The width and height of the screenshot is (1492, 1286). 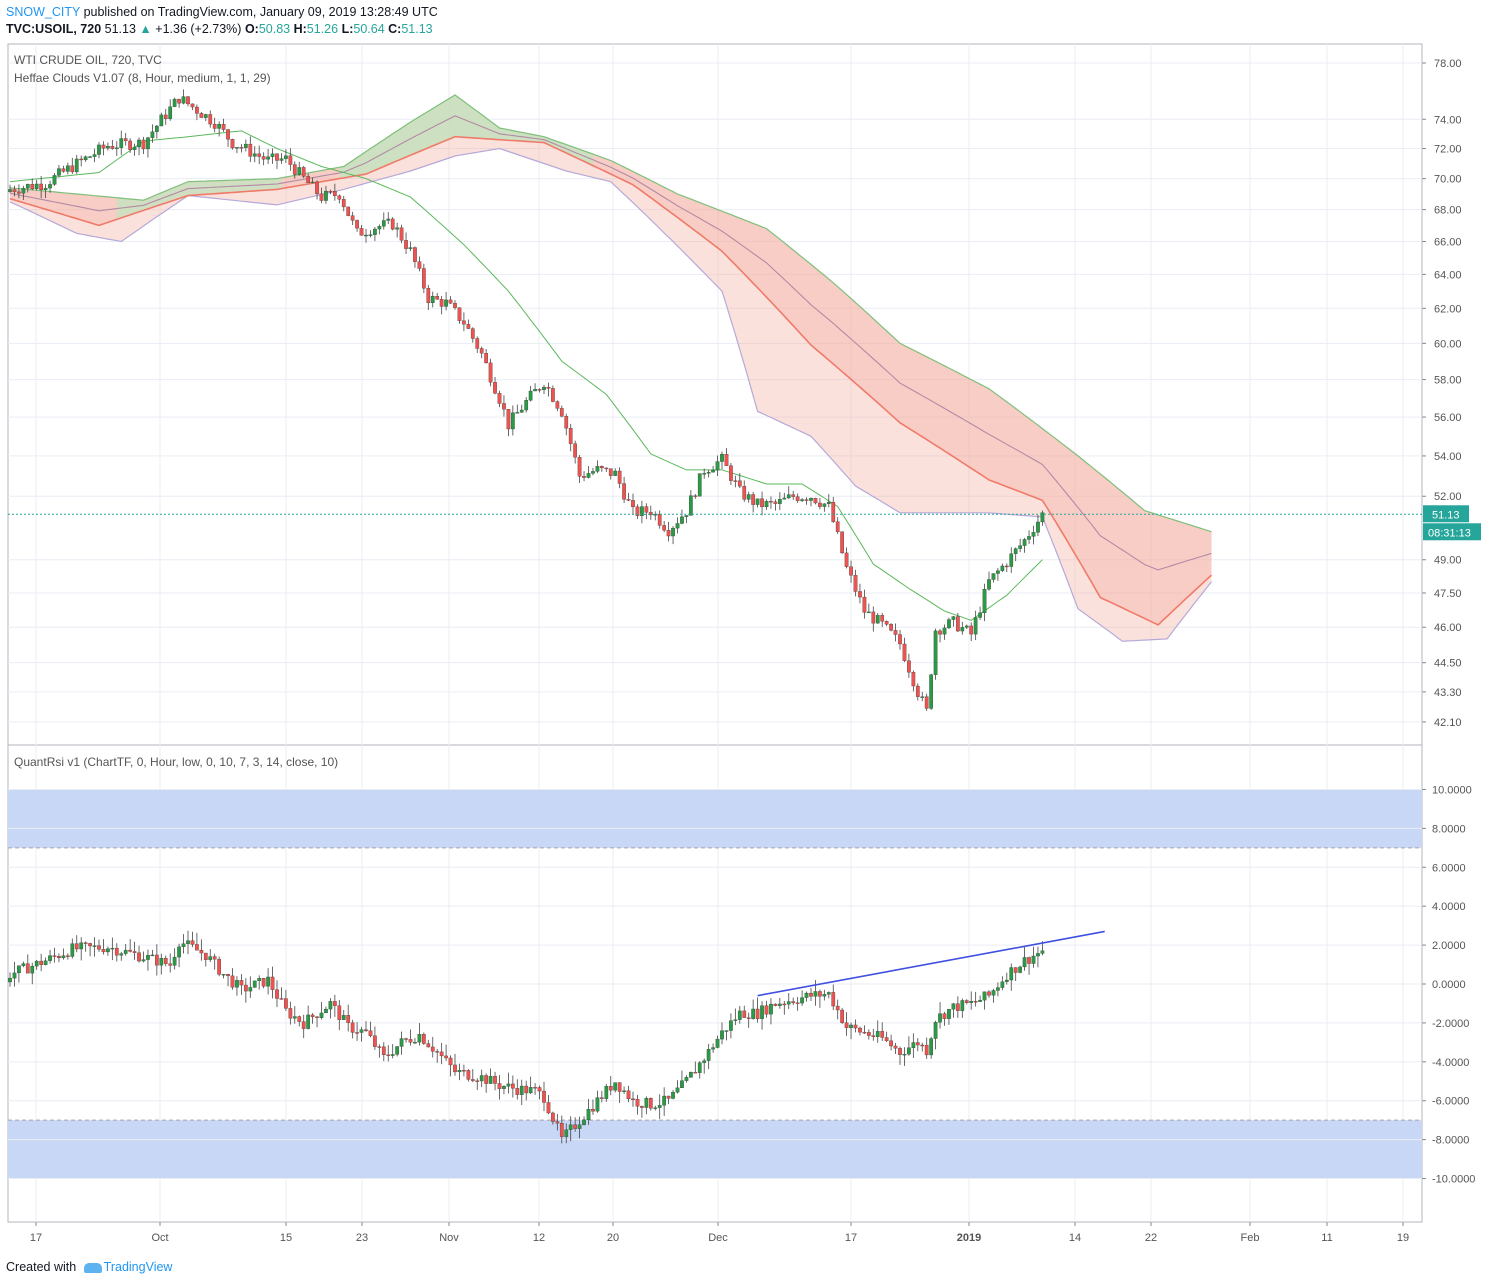 I want to click on rsi-axis-label: 4.0000, so click(x=1449, y=907).